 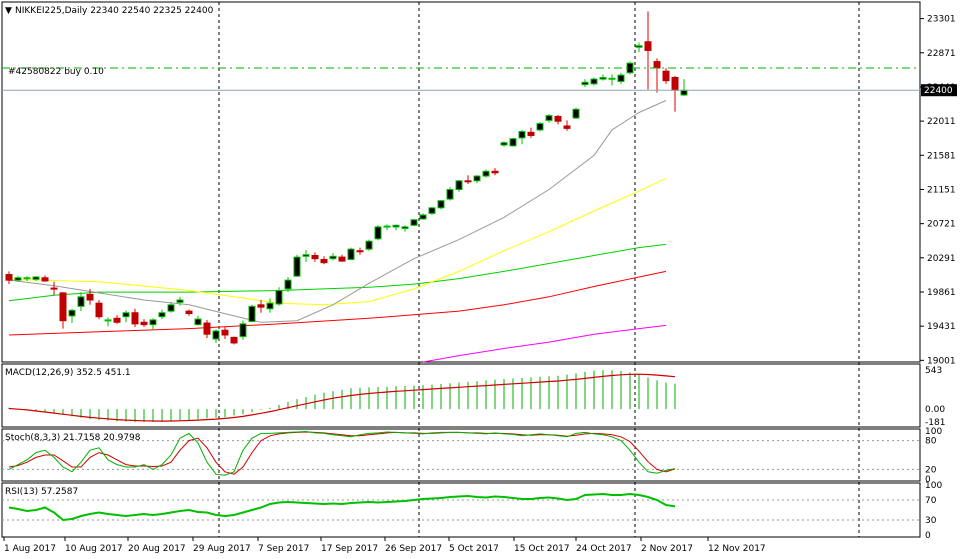 What do you see at coordinates (941, 259) in the screenshot?
I see `price-tick-label: 20291` at bounding box center [941, 259].